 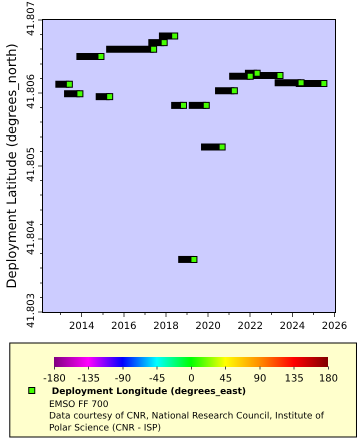 What do you see at coordinates (335, 326) in the screenshot?
I see `x-tick-label: 2026` at bounding box center [335, 326].